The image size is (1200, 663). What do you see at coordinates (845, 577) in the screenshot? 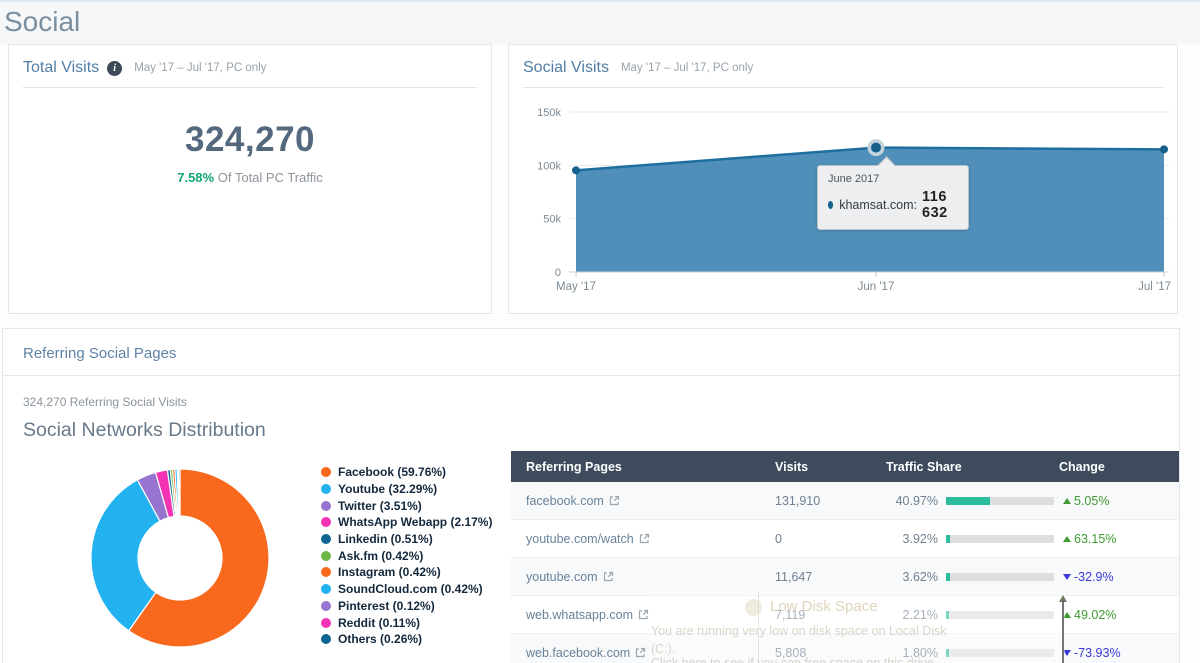
I see `table-row: youtube.com 11,647 3.62% -32.9%` at bounding box center [845, 577].